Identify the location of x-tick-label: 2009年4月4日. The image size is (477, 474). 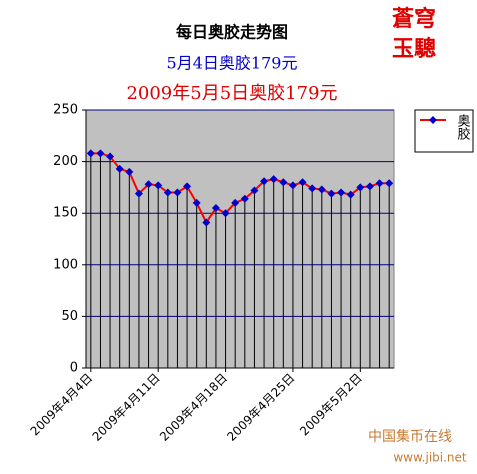
(62, 405).